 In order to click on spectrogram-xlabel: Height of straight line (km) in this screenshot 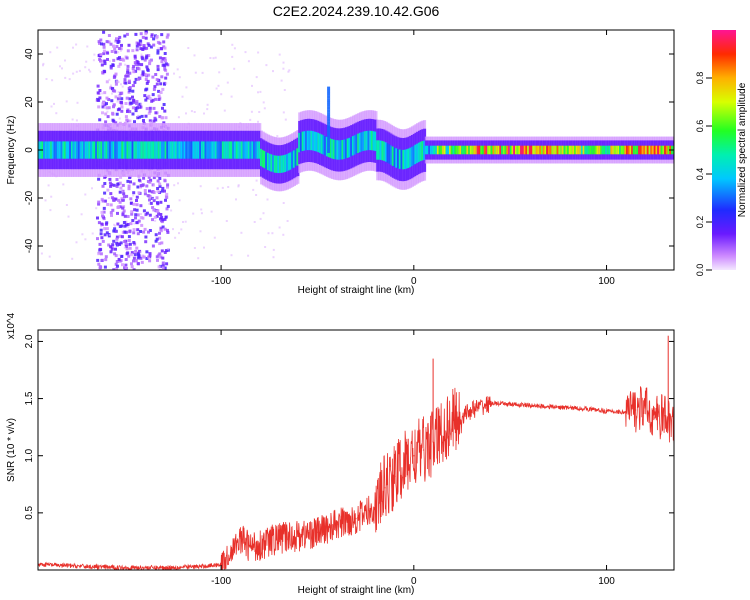, I will do `click(356, 290)`.